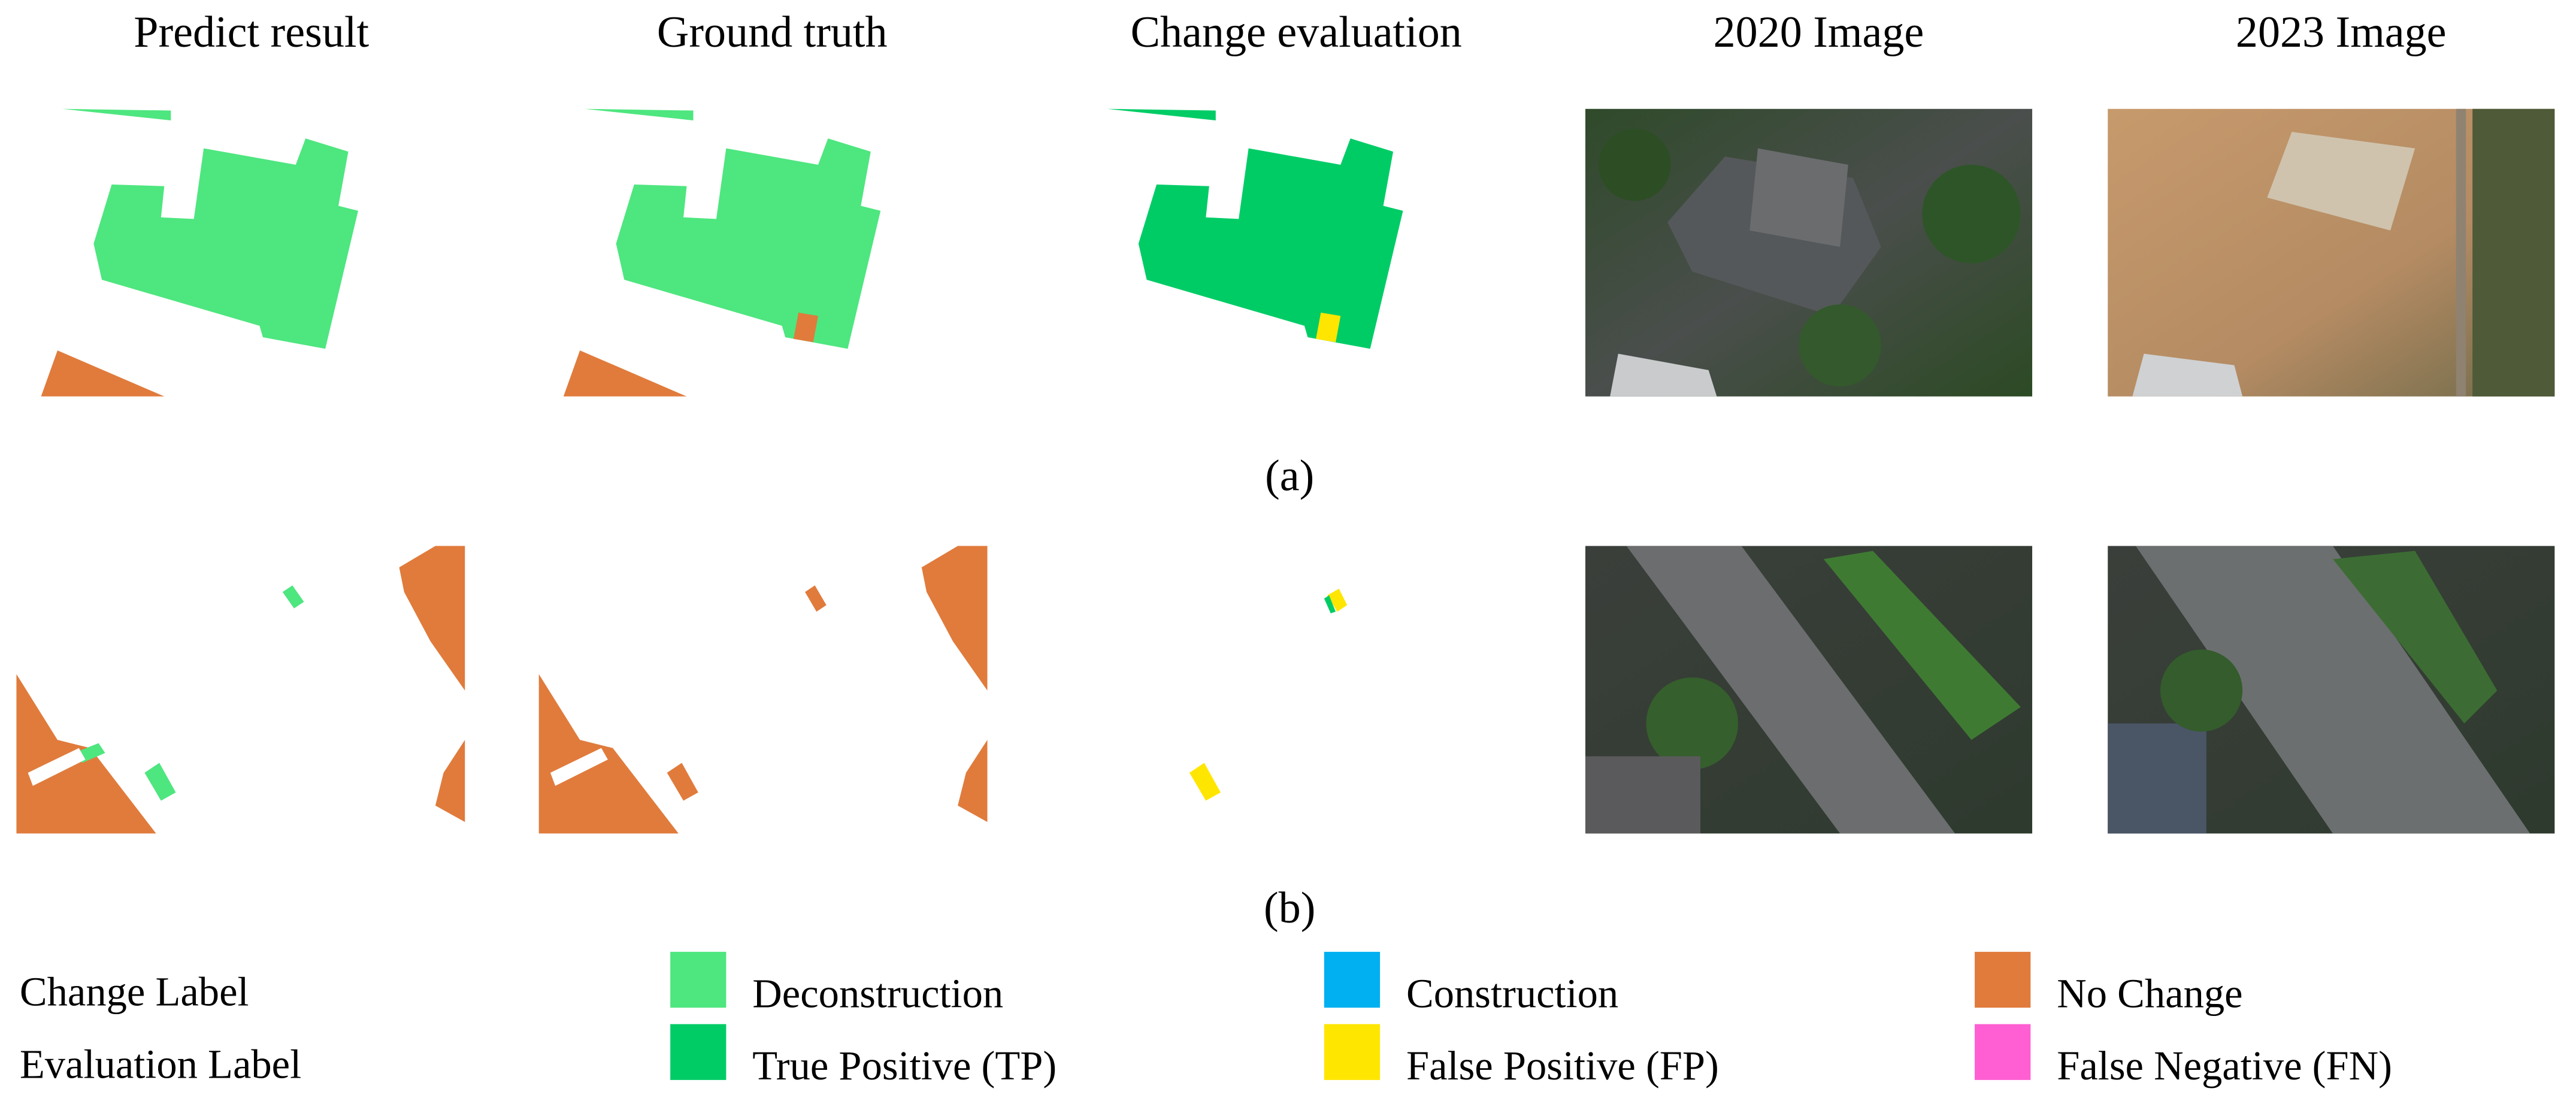  What do you see at coordinates (2341, 32) in the screenshot?
I see `column-header: 2023 Image` at bounding box center [2341, 32].